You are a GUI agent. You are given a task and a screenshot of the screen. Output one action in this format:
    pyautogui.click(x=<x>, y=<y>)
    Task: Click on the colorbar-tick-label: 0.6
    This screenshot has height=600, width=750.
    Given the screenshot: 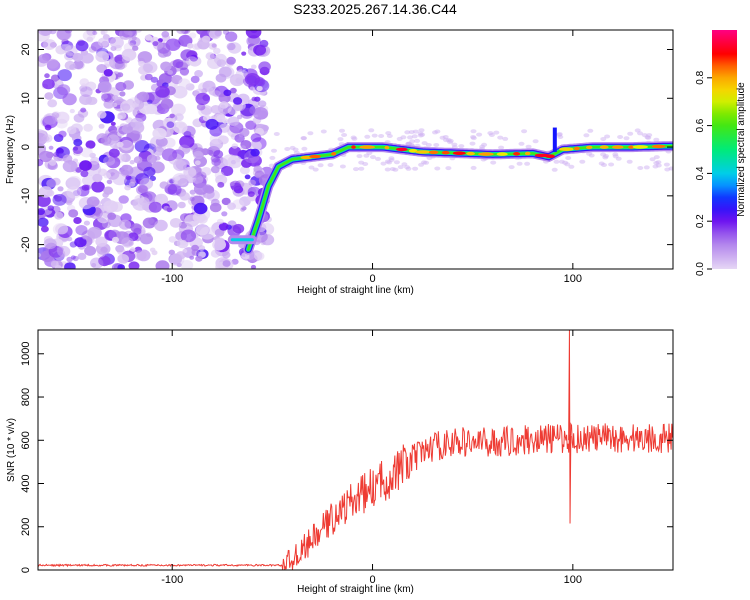 What is the action you would take?
    pyautogui.click(x=700, y=125)
    